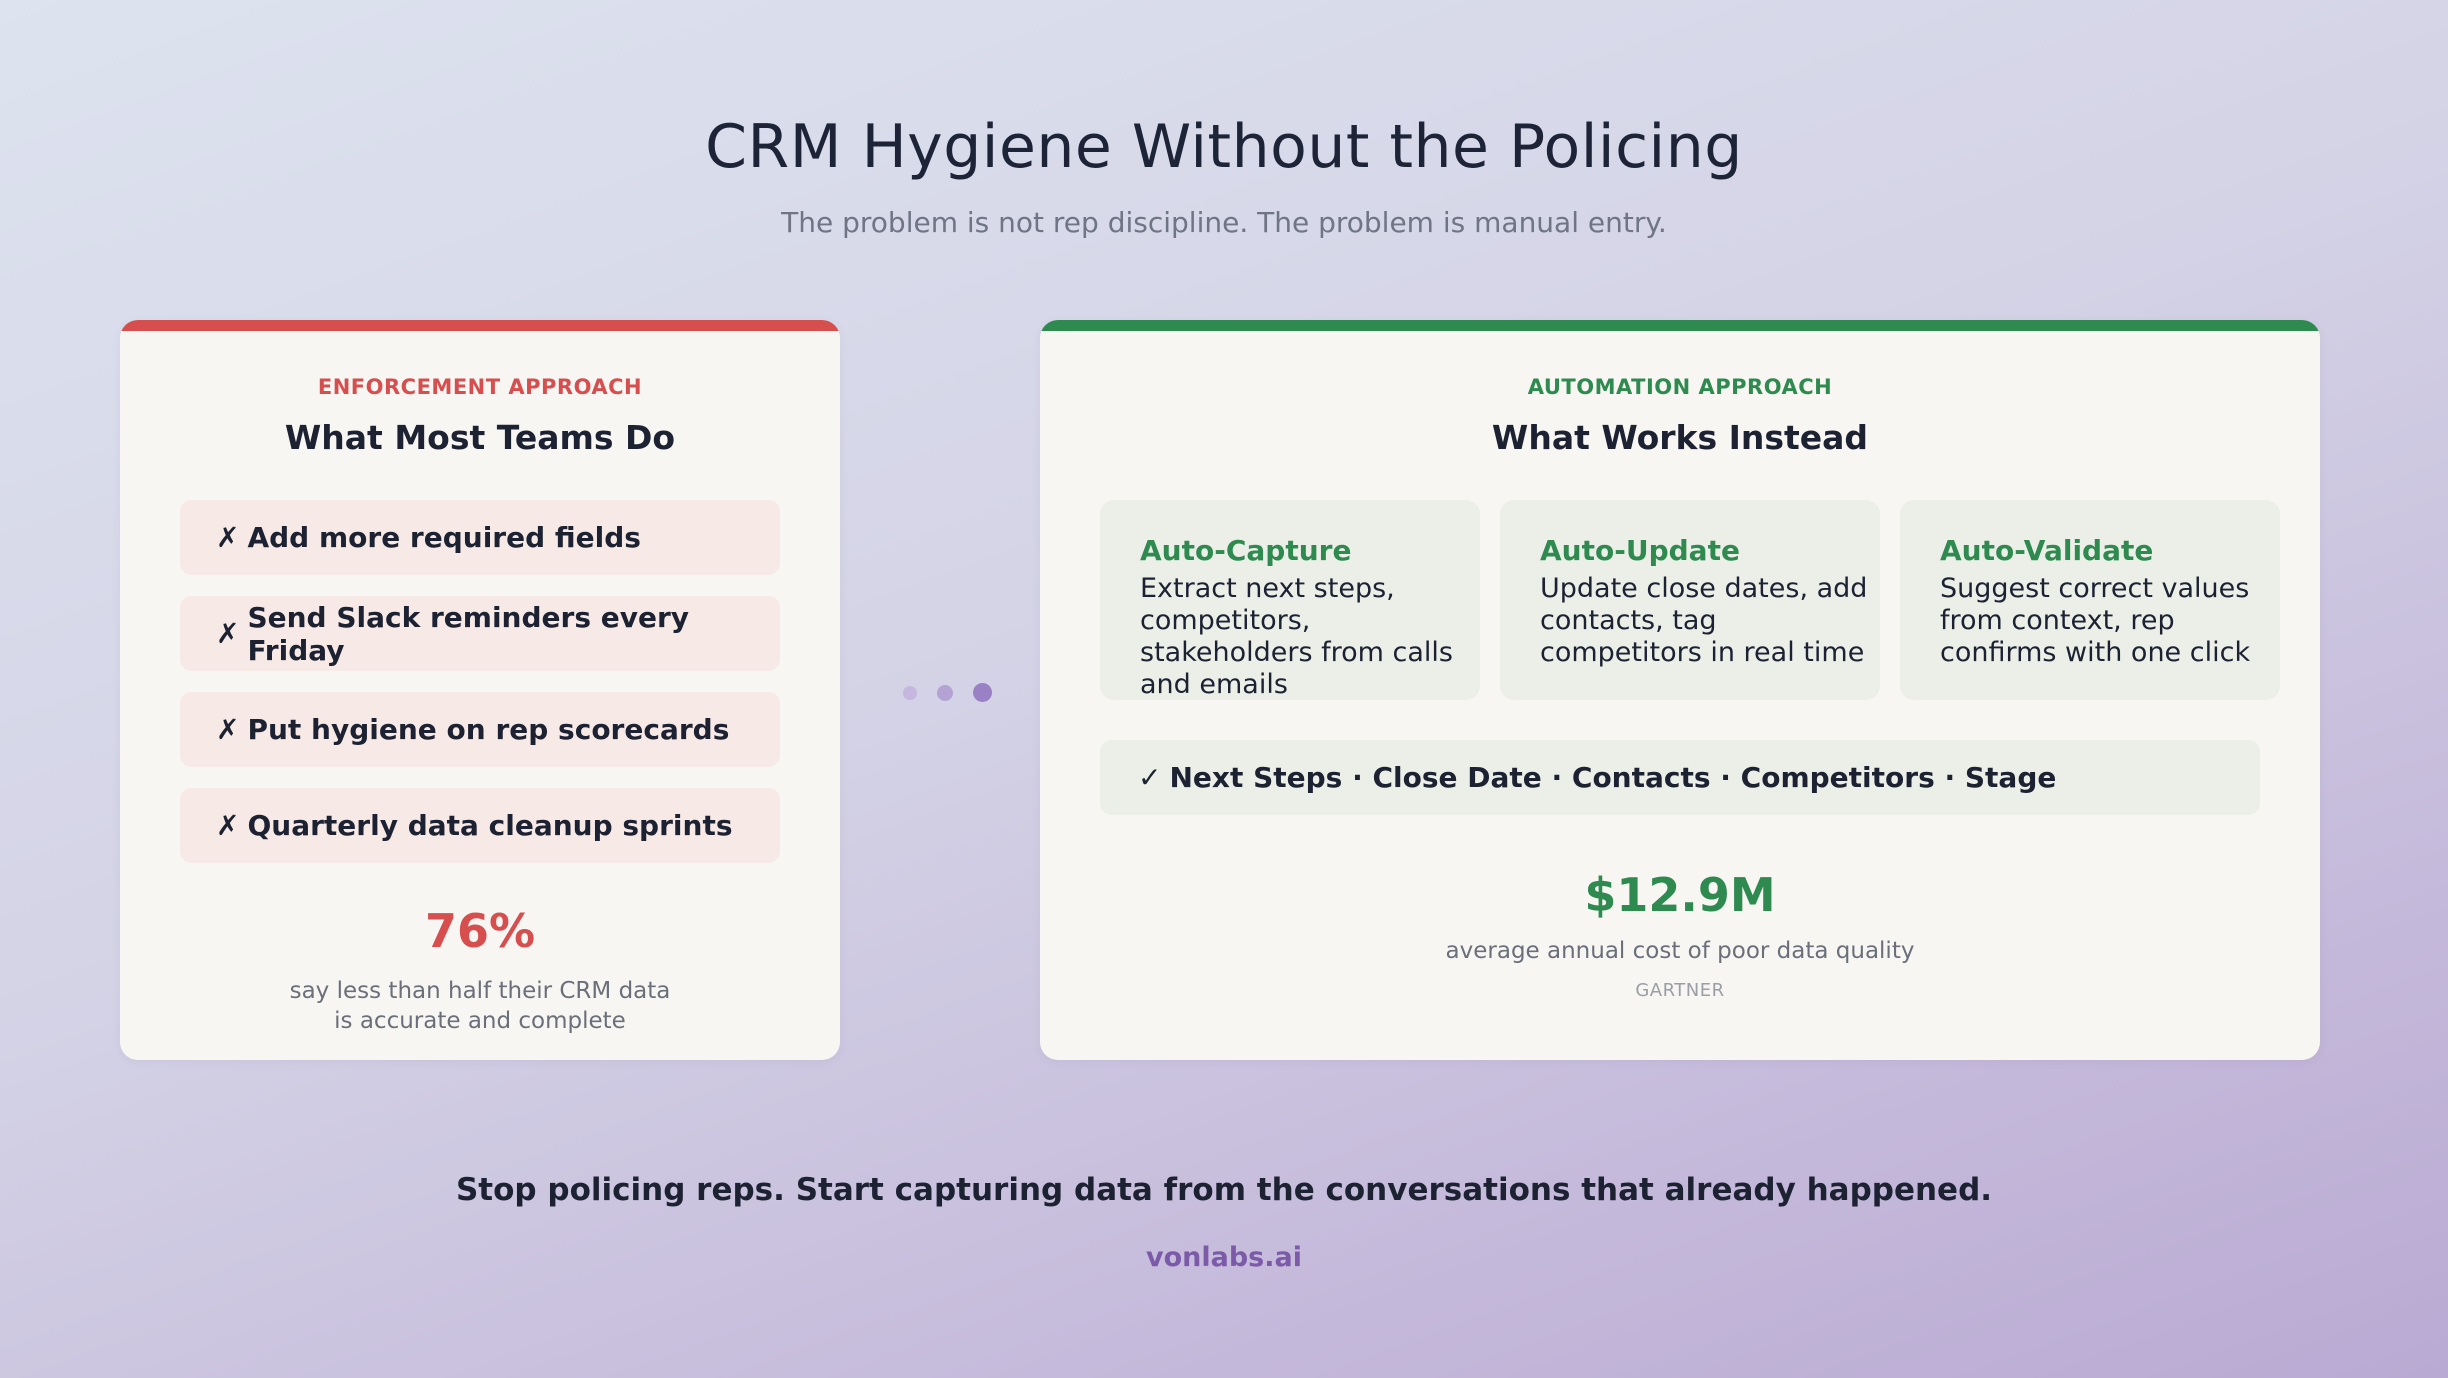  Describe the element at coordinates (480, 437) in the screenshot. I see `card-title: What Most Teams Do` at that location.